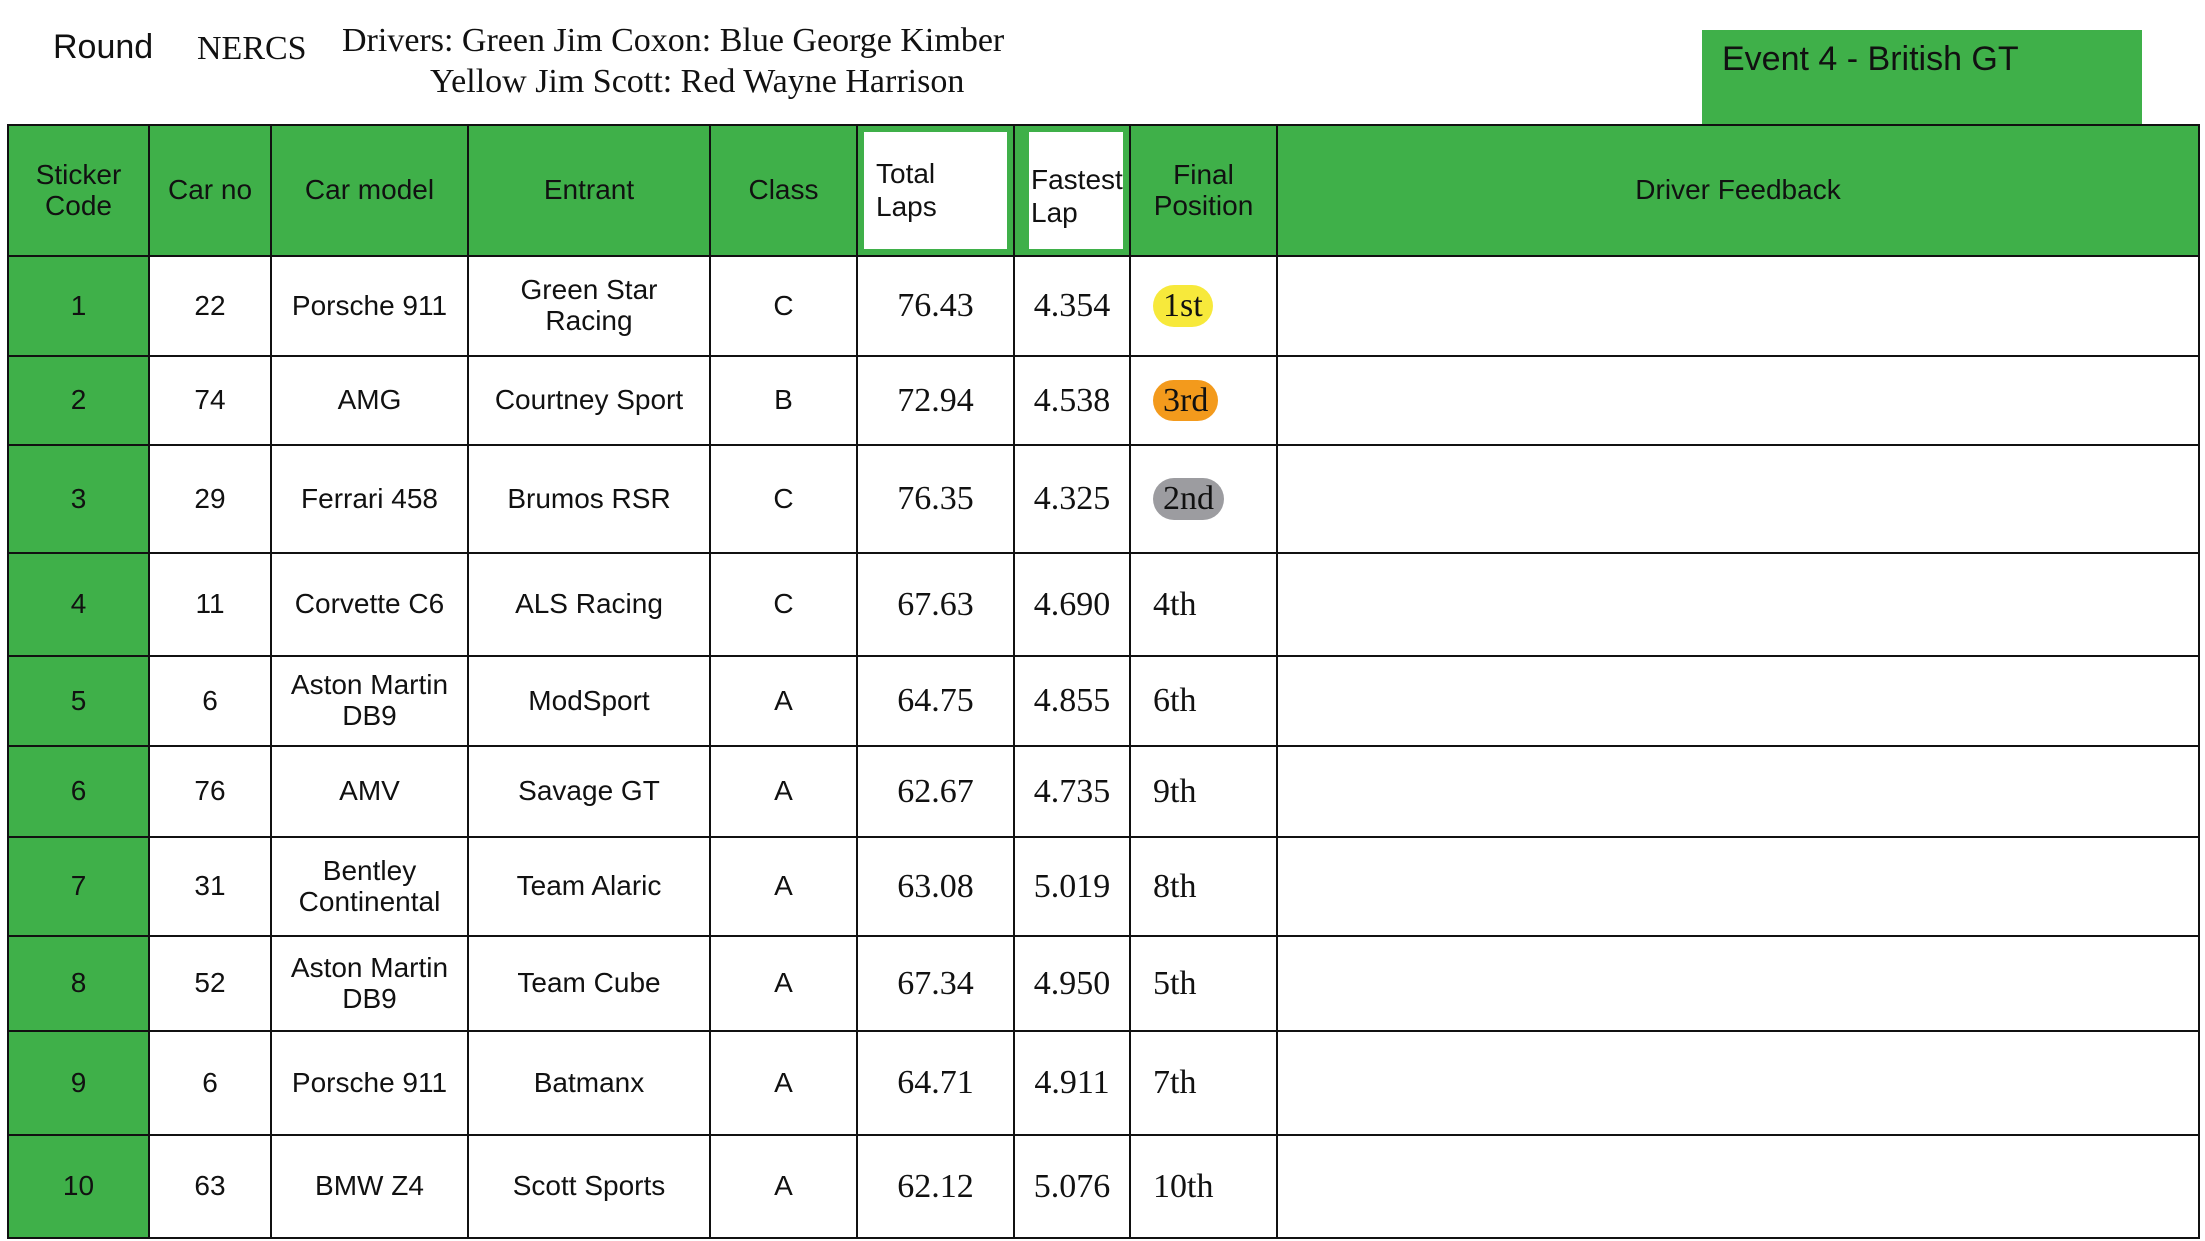  What do you see at coordinates (589, 604) in the screenshot?
I see `table-cell: ALS Racing` at bounding box center [589, 604].